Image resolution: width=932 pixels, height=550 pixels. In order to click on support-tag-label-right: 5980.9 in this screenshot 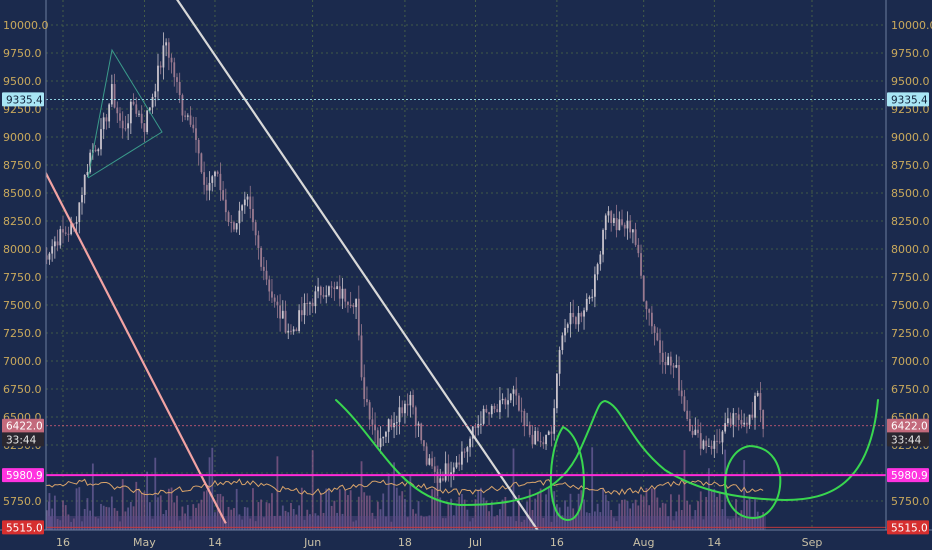, I will do `click(909, 476)`.